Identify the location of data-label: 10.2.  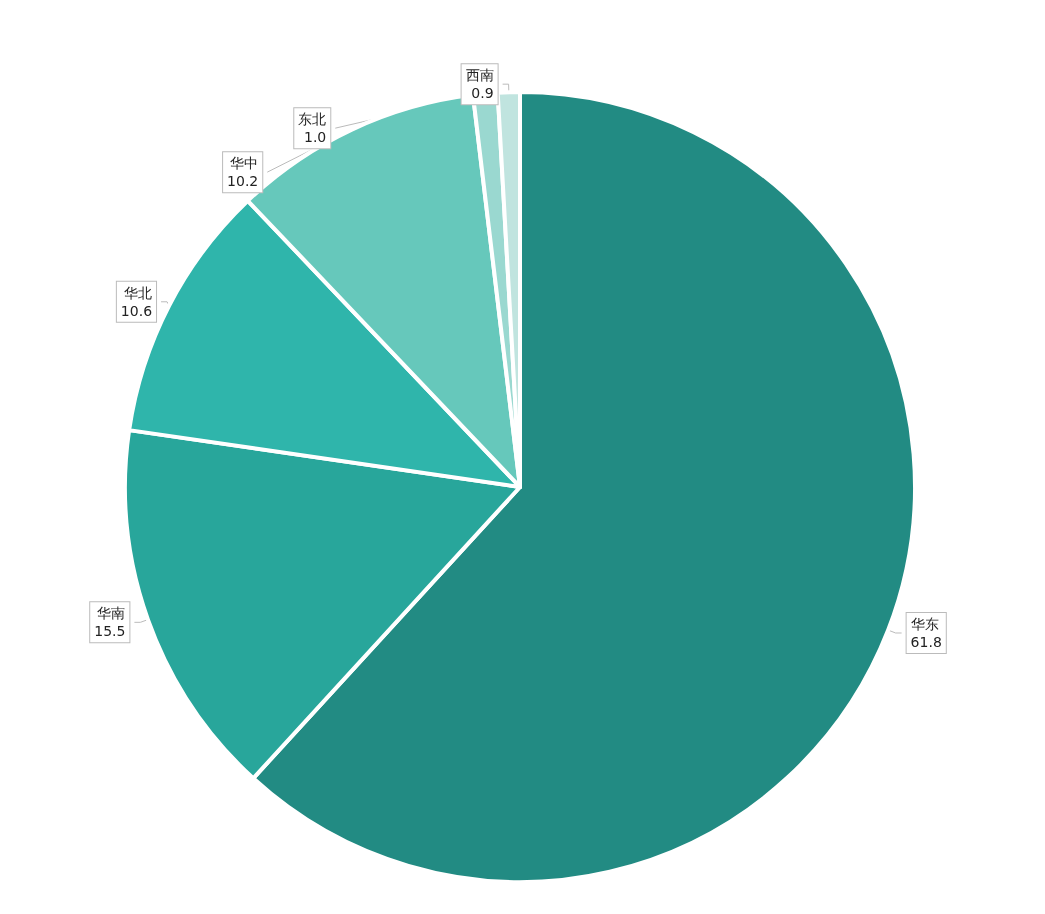
(243, 181).